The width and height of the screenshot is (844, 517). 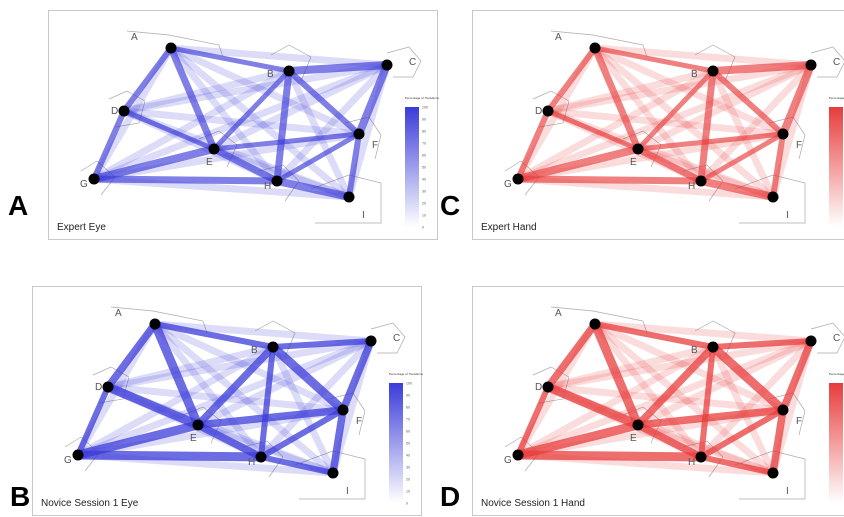 I want to click on legend-tick: 50, so click(x=424, y=168).